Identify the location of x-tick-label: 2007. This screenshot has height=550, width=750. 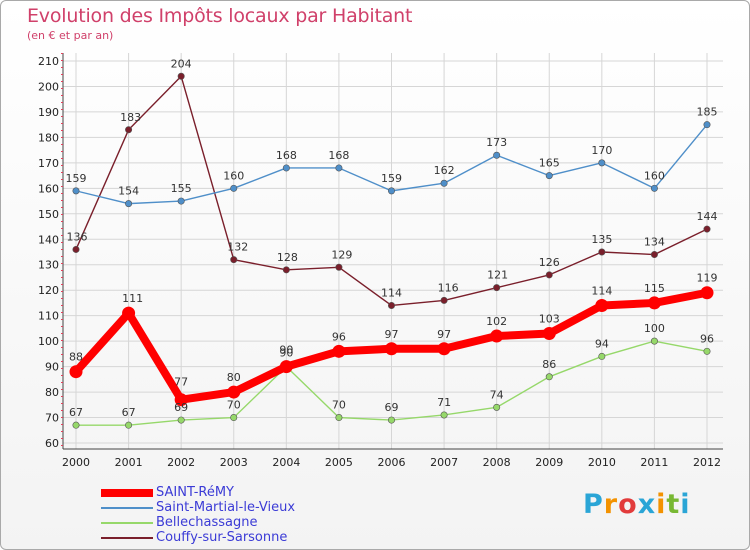
(444, 462).